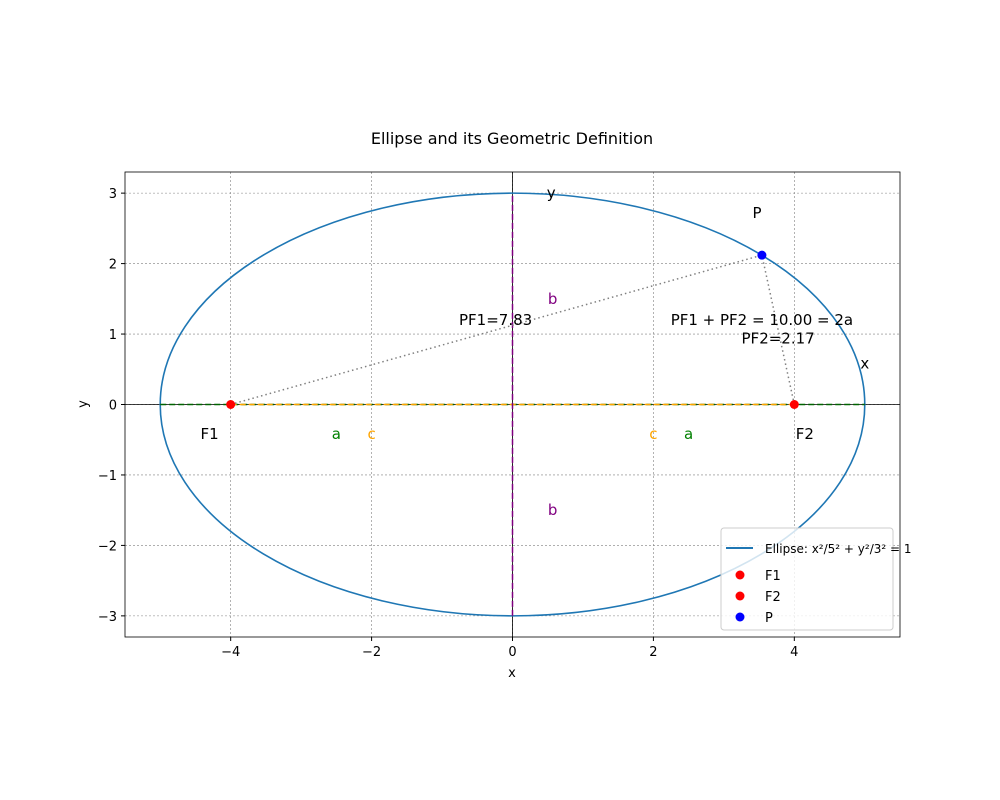 This screenshot has height=800, width=1000. I want to click on point-f1, so click(231, 404).